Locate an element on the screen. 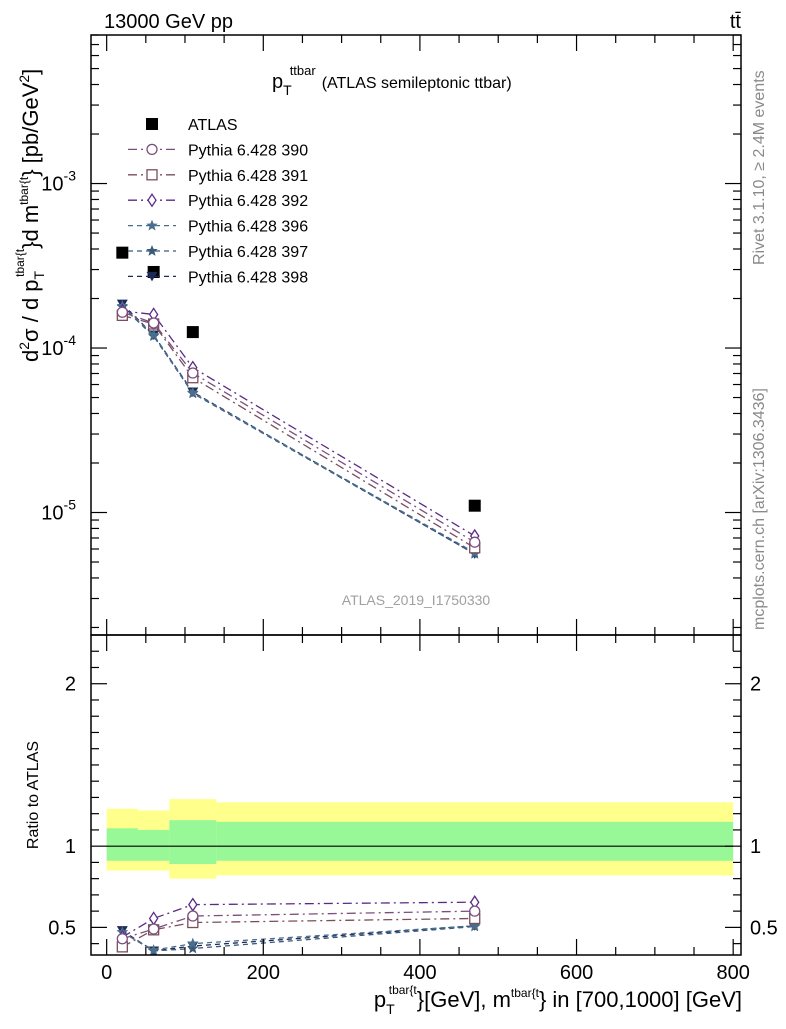 Image resolution: width=786 pixels, height=1029 pixels. chart-title: pTttbar (ATLAS semileptonic ttbar) is located at coordinates (392, 80).